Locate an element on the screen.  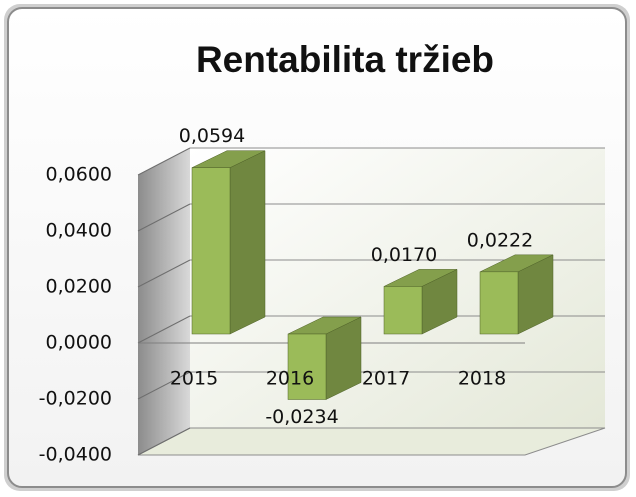
value-label: 0,0594 is located at coordinates (212, 136).